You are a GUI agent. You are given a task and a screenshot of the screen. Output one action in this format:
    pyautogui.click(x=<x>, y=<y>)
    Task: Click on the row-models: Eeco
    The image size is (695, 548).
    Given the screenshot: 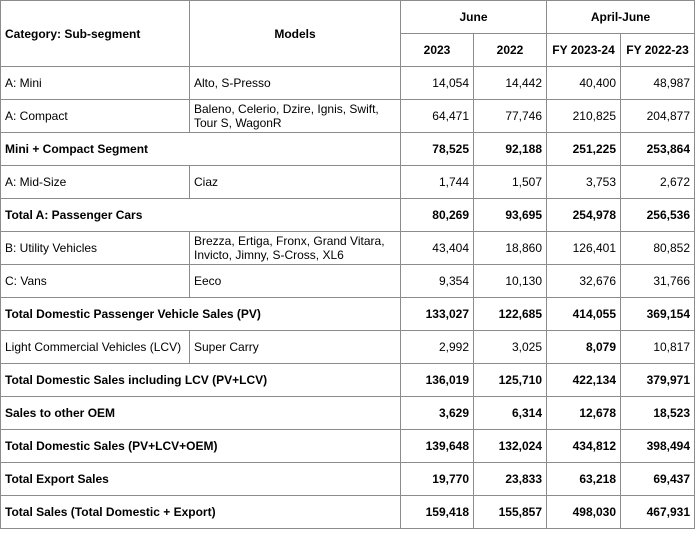 What is the action you would take?
    pyautogui.click(x=295, y=281)
    